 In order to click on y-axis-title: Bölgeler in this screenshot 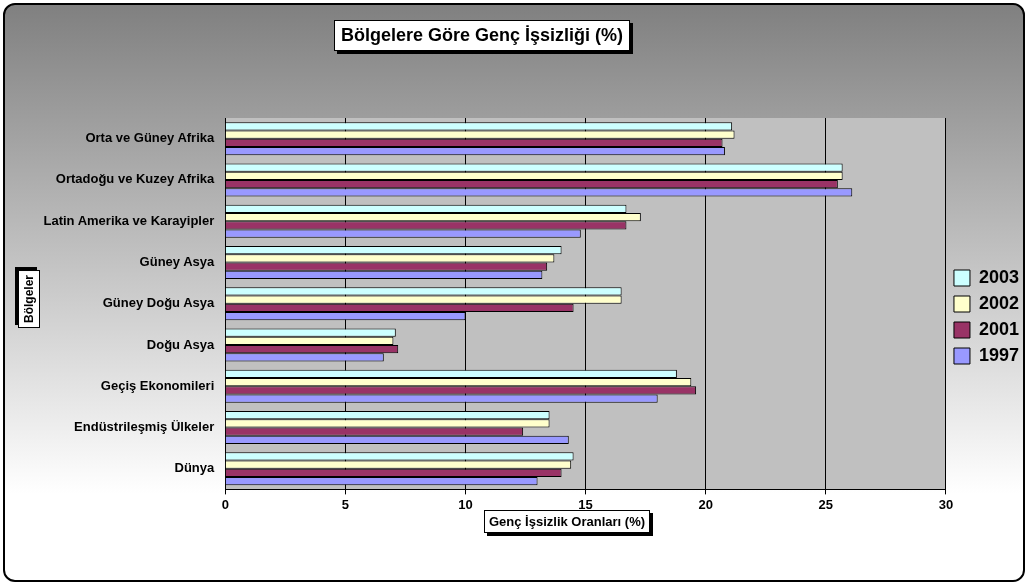, I will do `click(29, 299)`.